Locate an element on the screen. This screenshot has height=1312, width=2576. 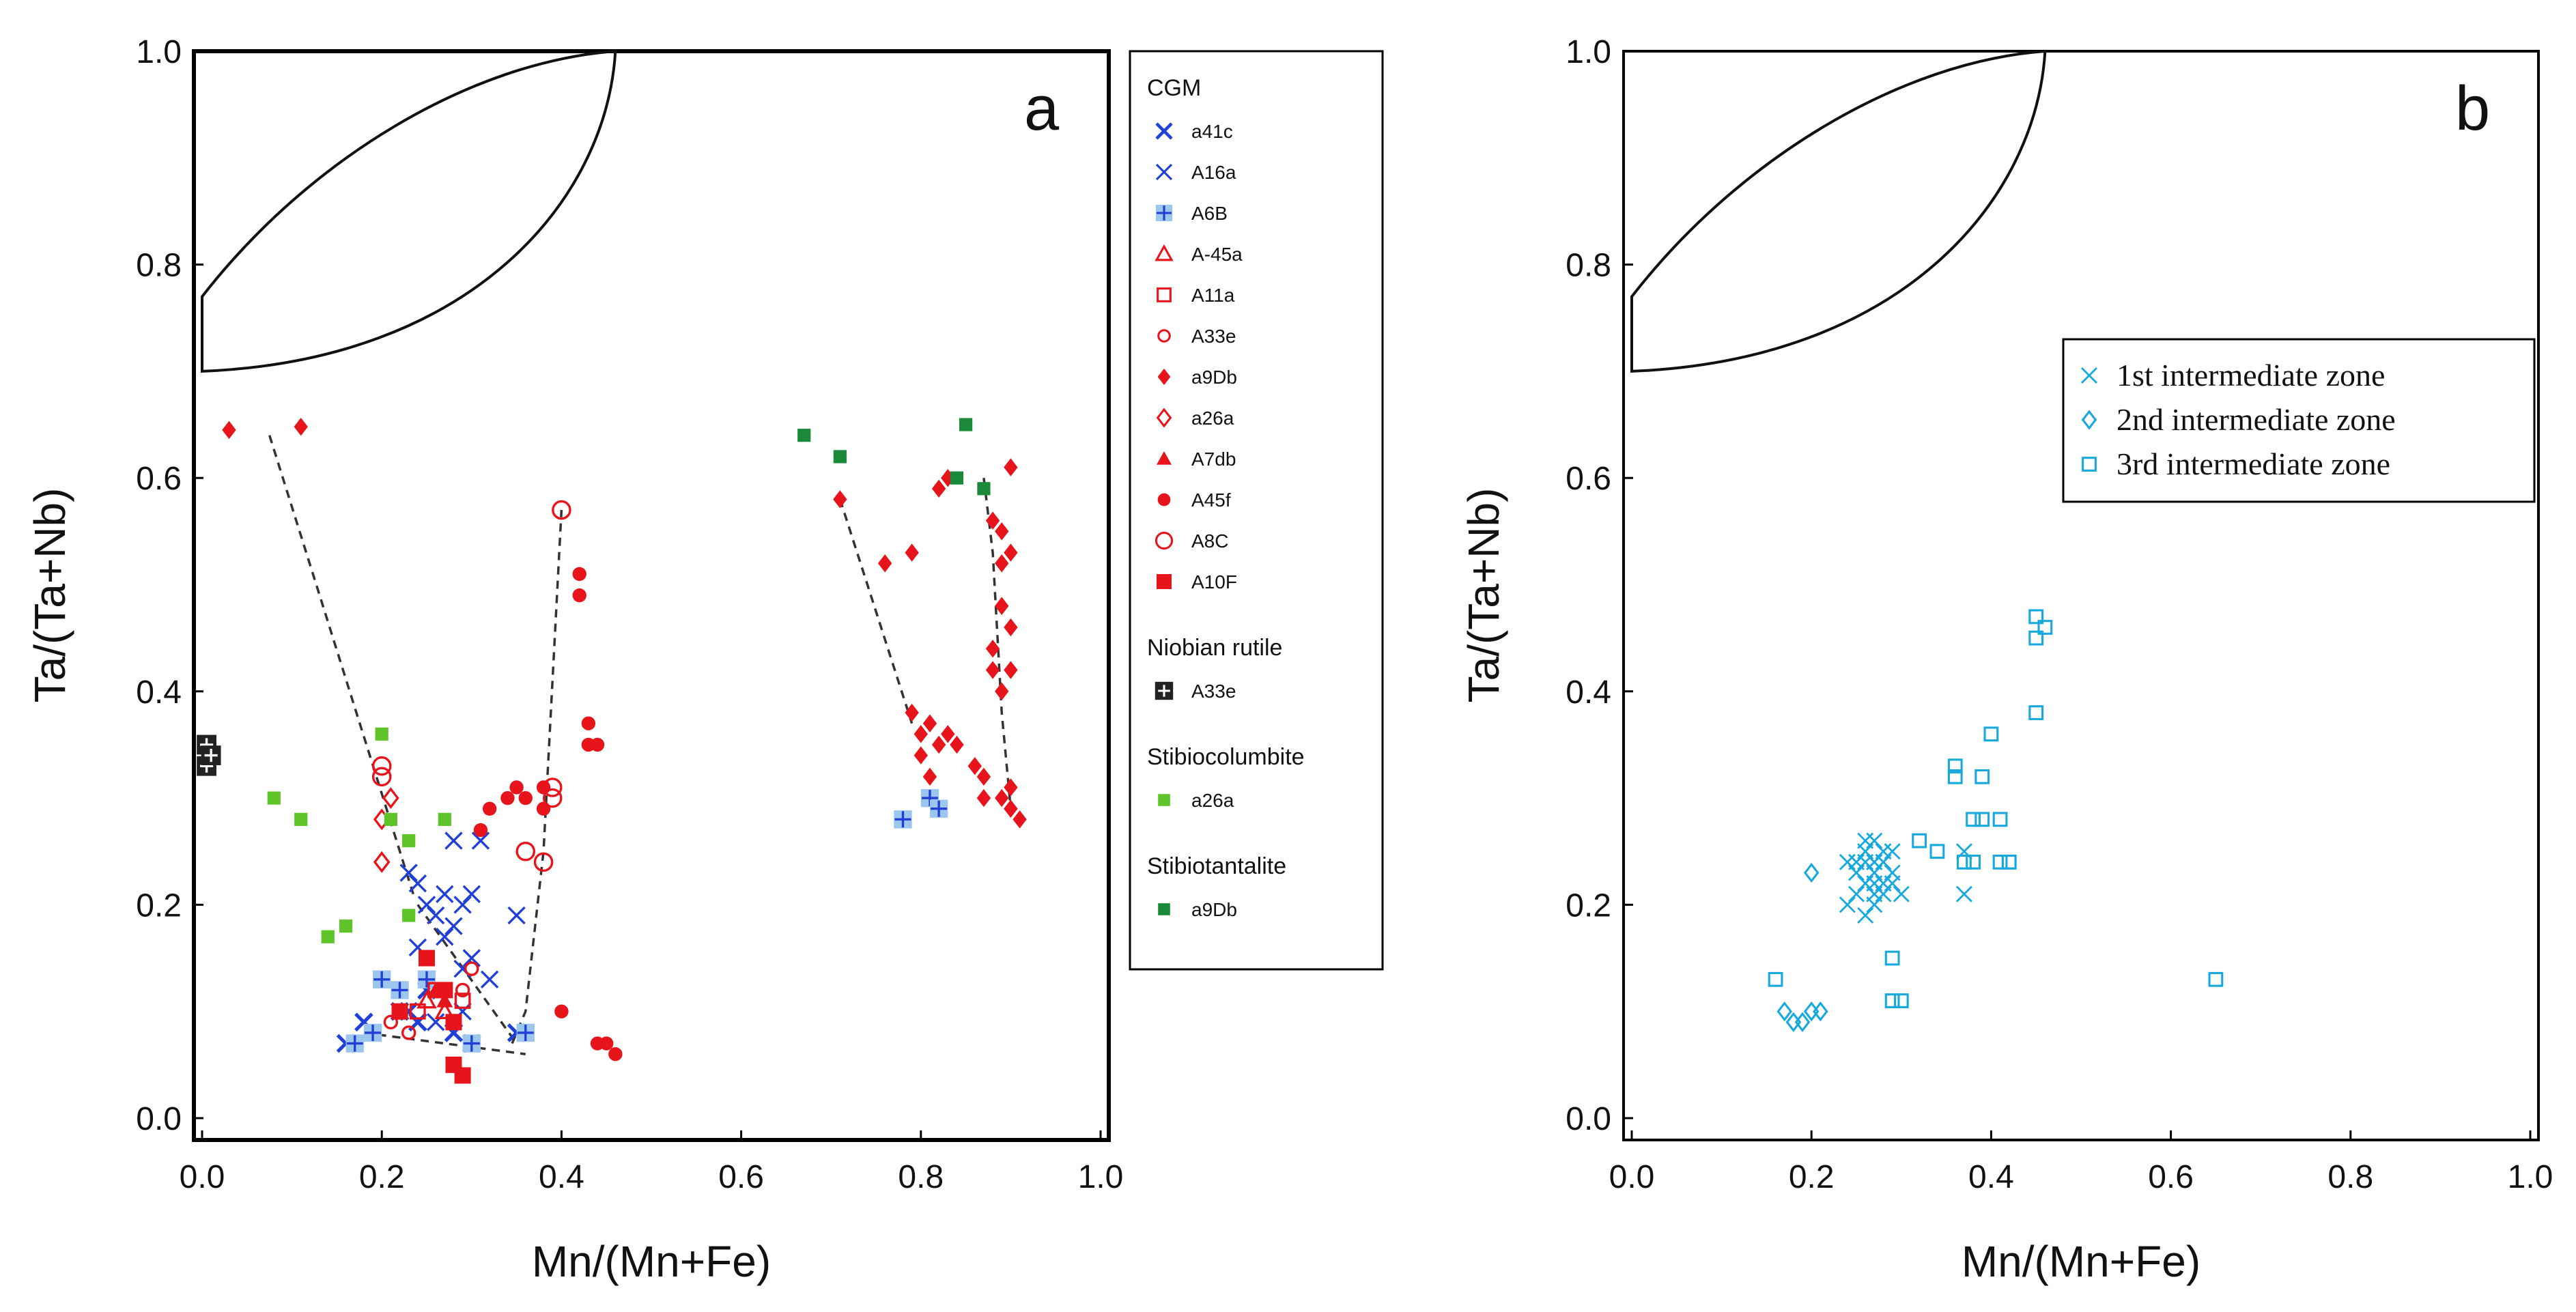
panel-a-legend-box is located at coordinates (1256, 510).